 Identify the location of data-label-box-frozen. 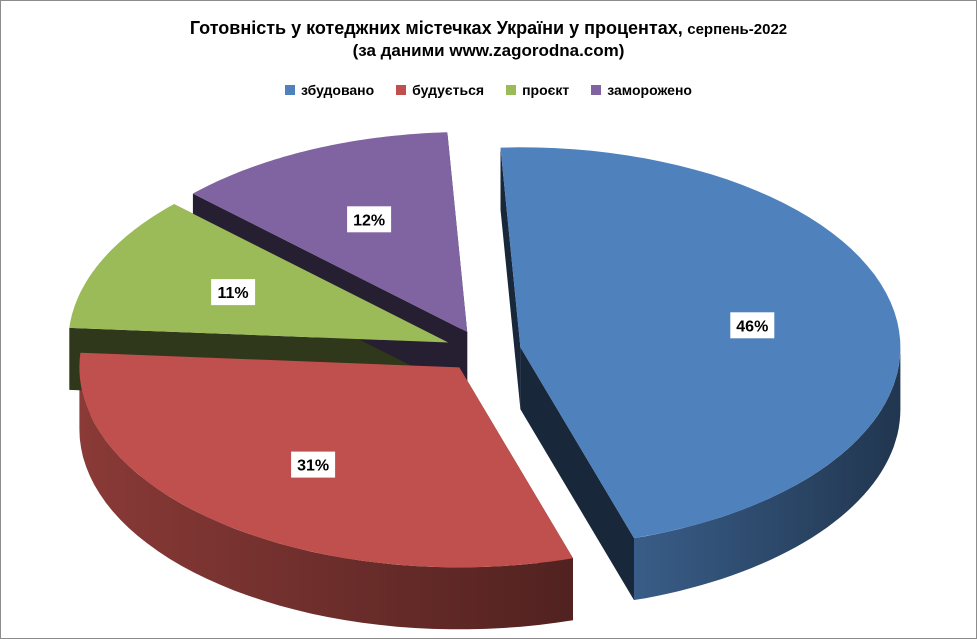
(369, 219).